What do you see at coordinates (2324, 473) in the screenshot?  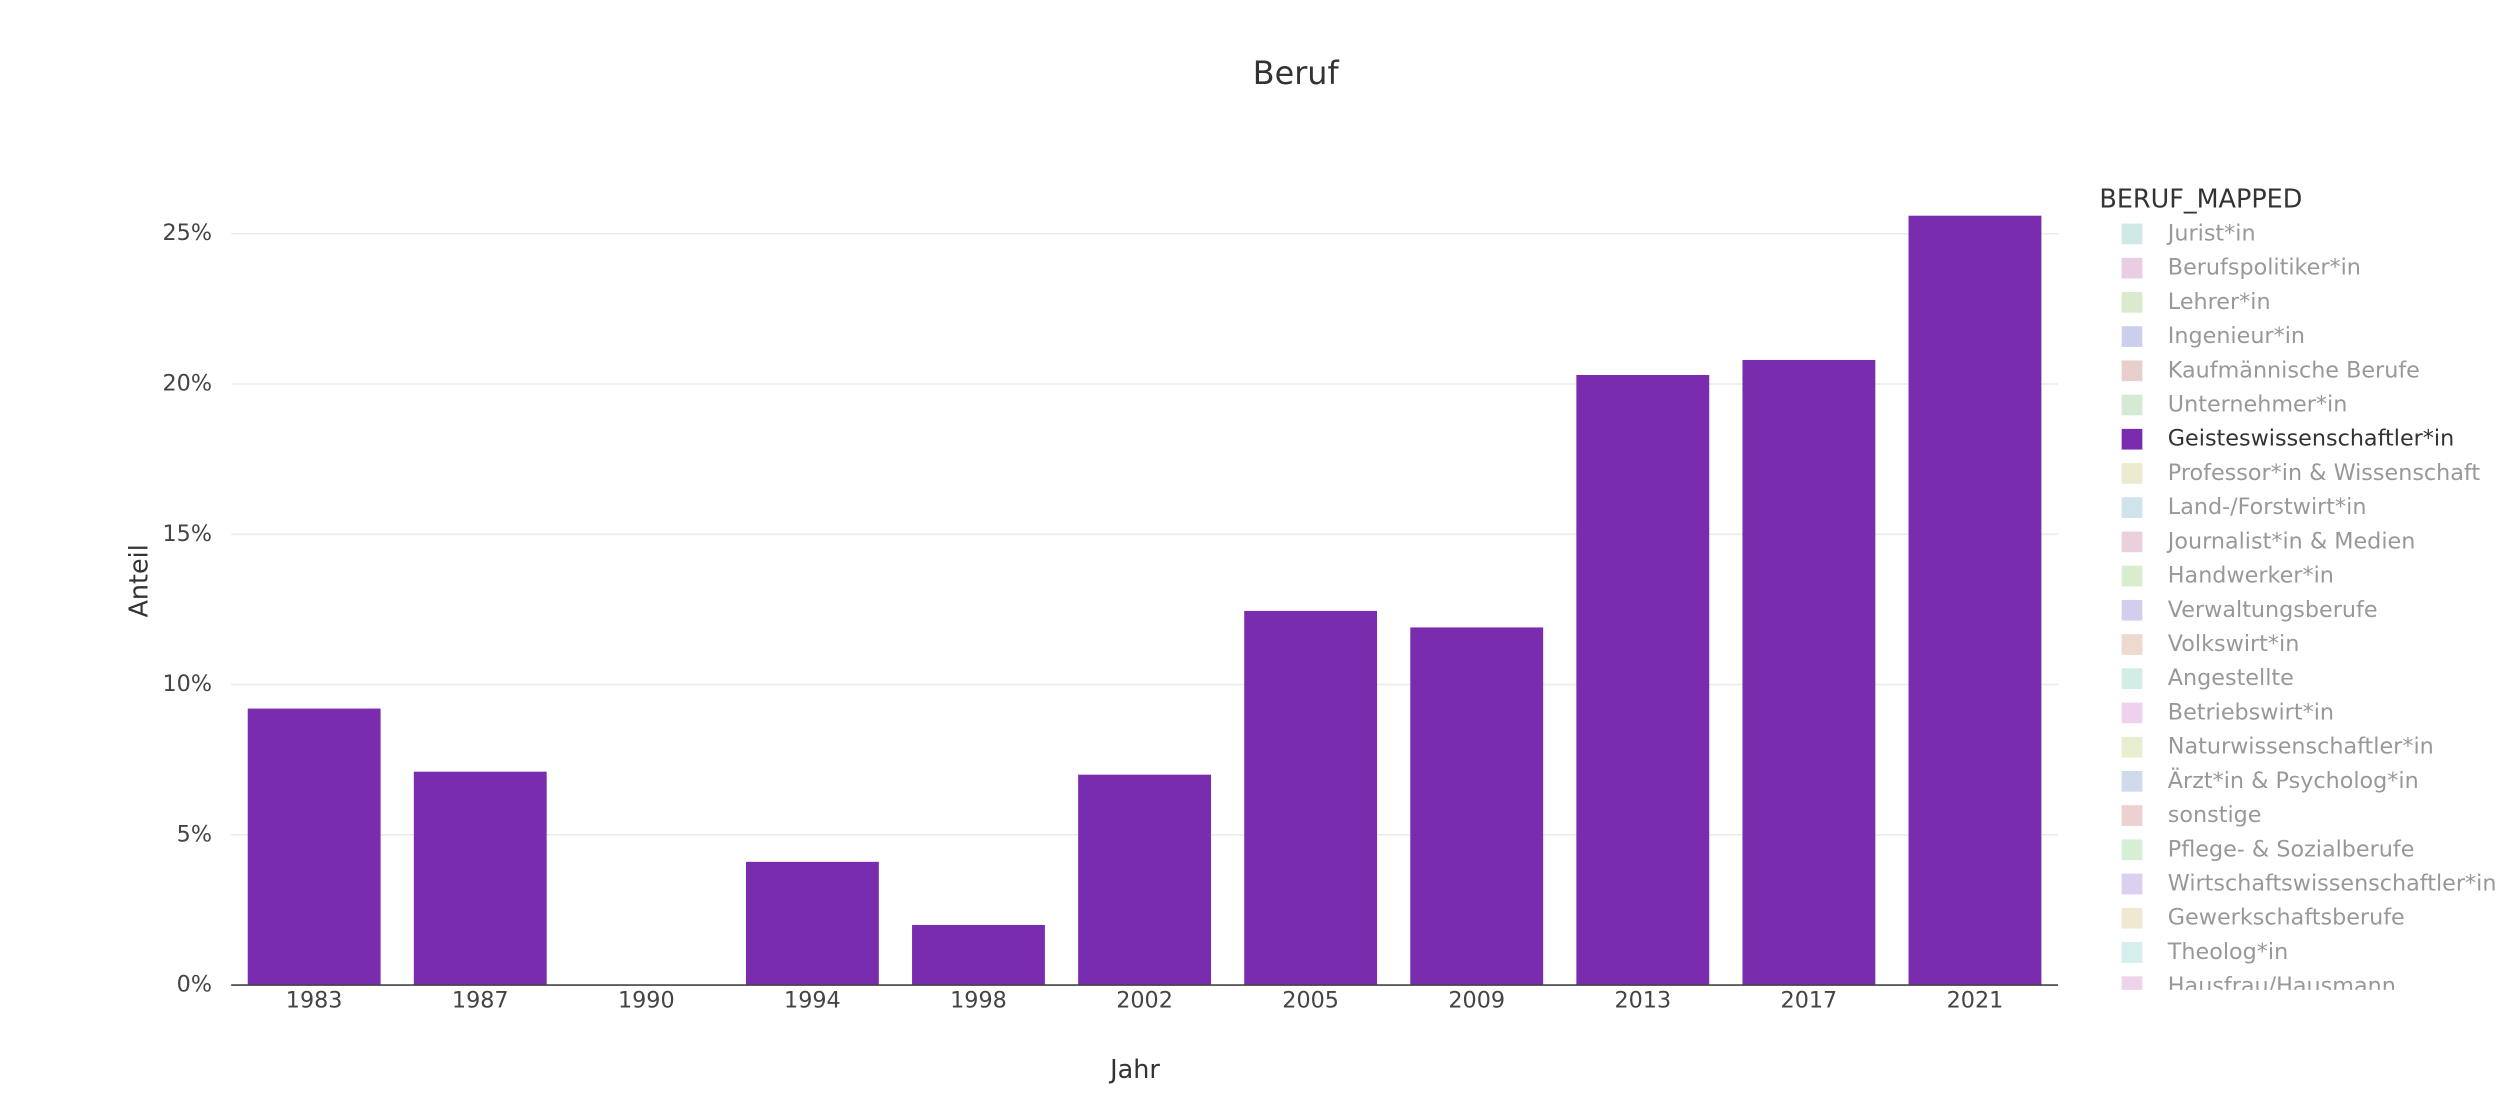 I see `legend-label: Professor*in & Wissenschaft` at bounding box center [2324, 473].